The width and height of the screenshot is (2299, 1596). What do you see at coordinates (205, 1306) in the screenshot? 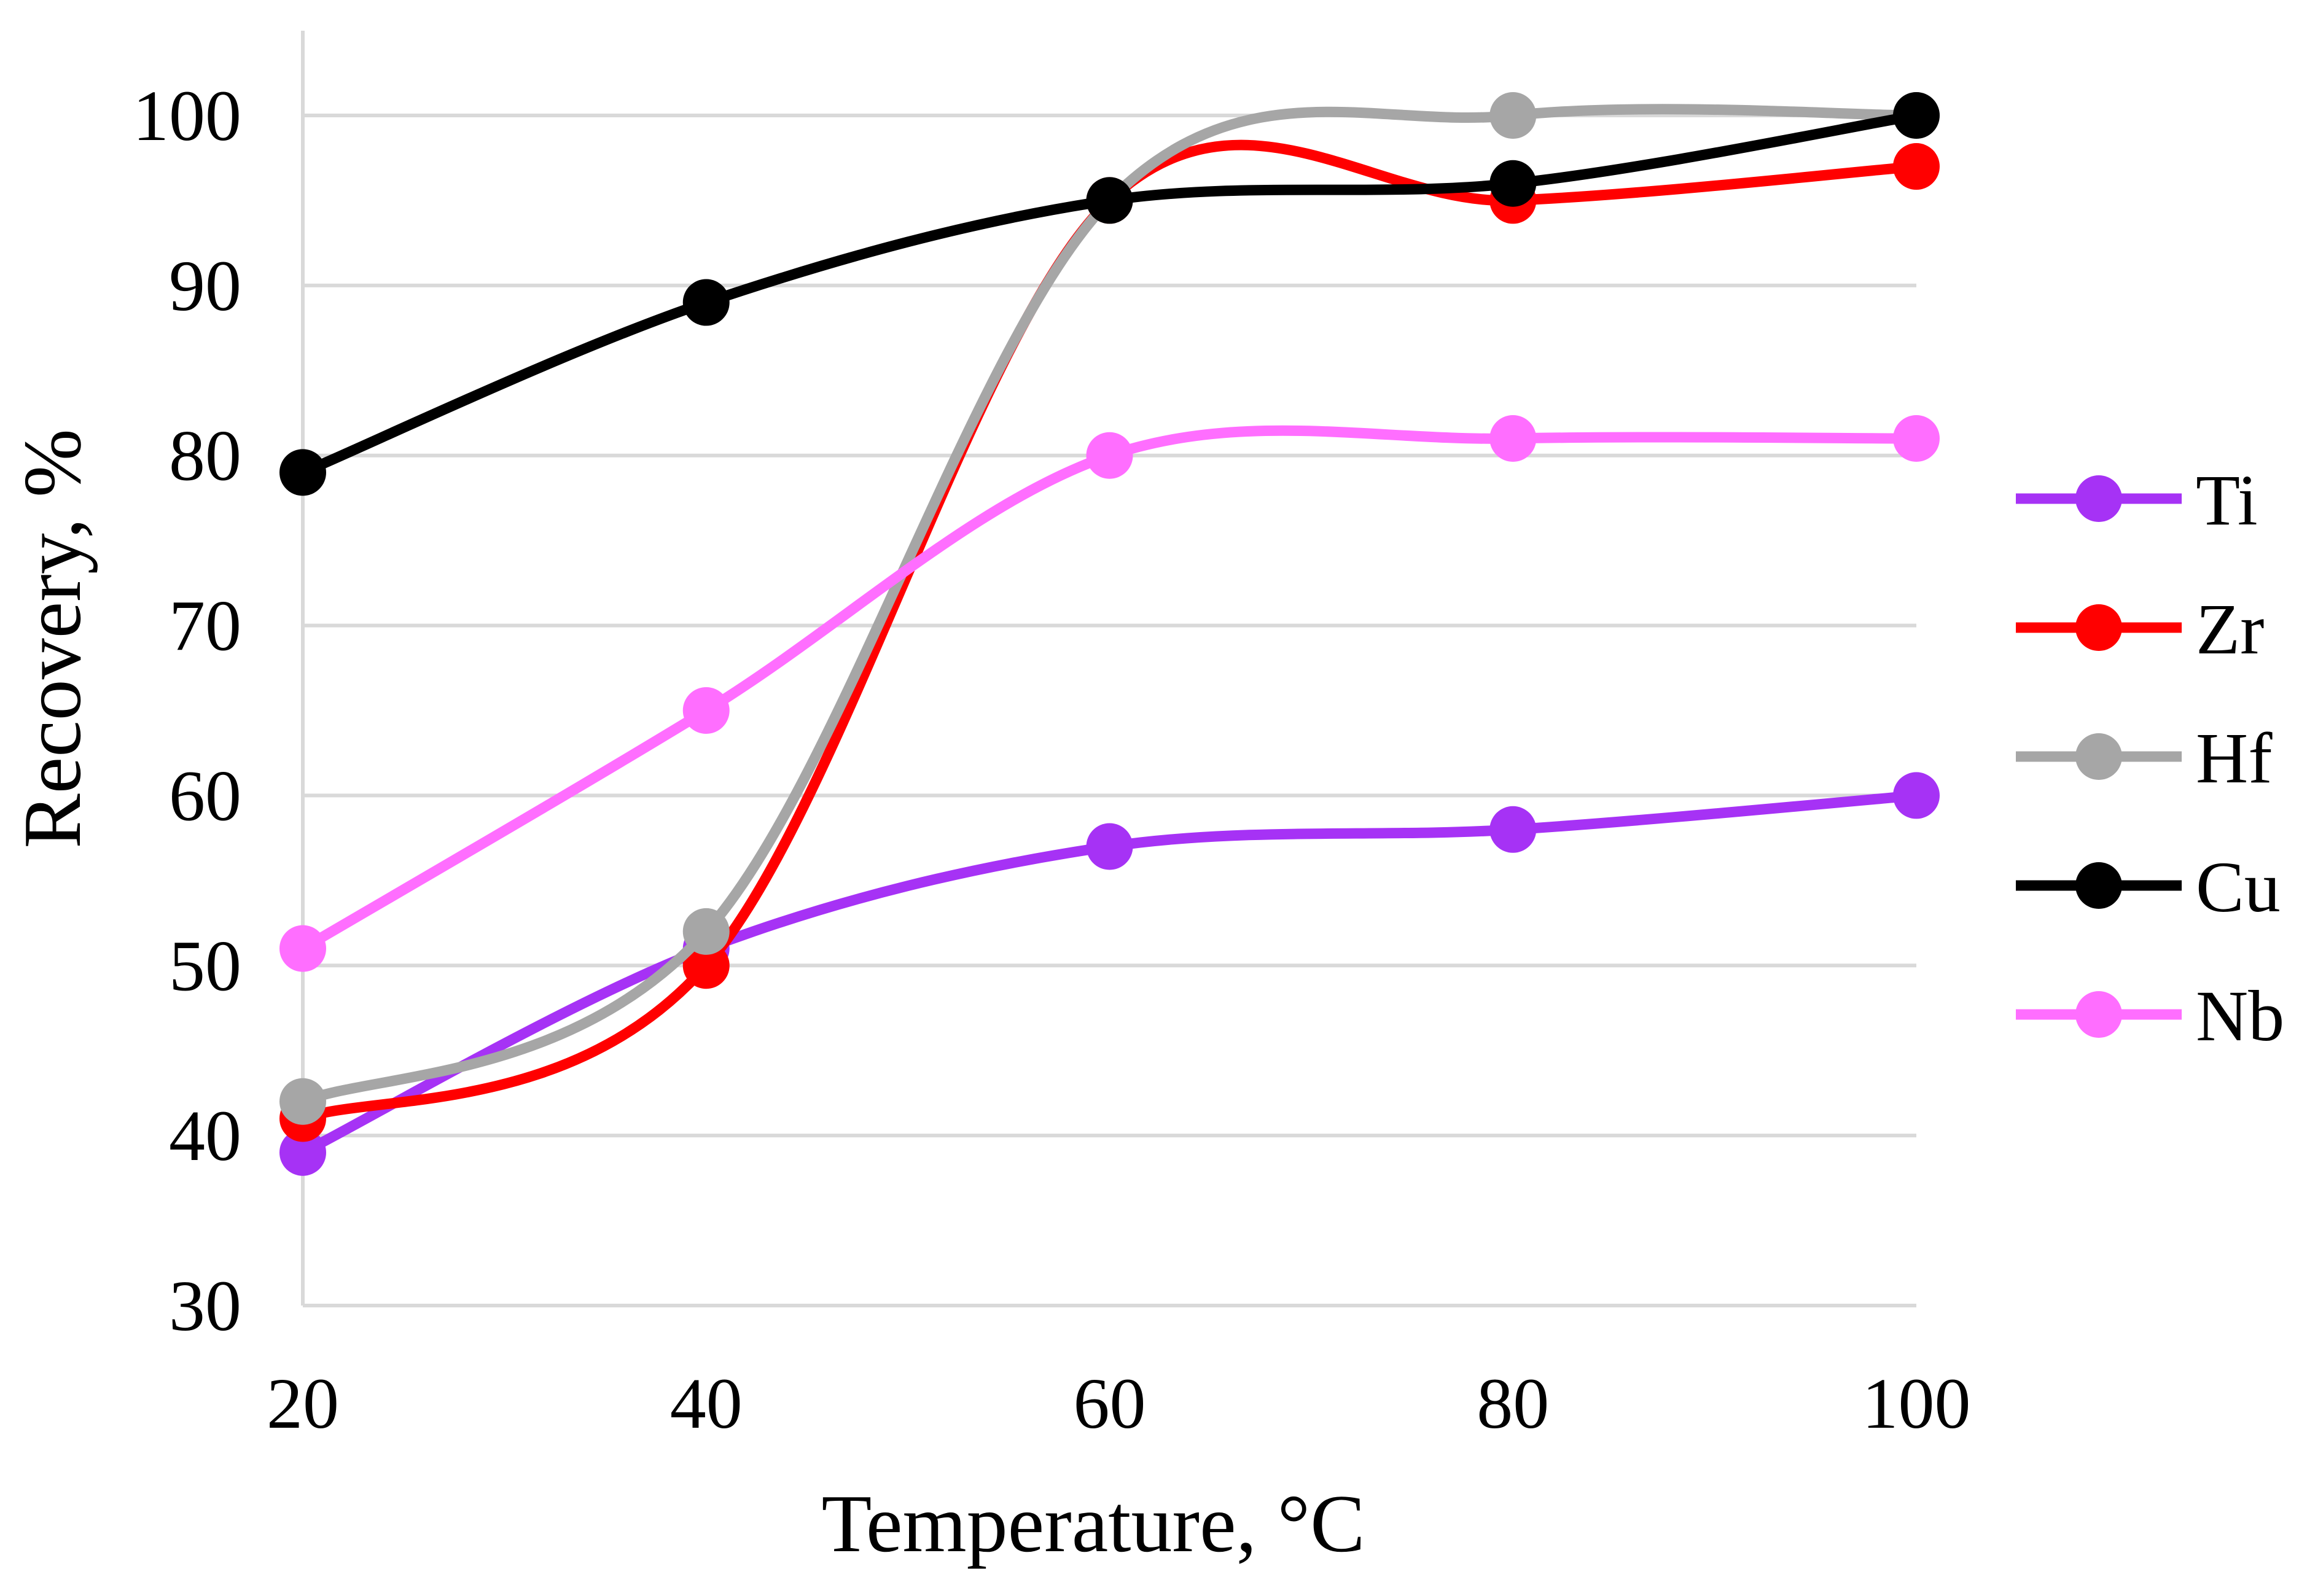
I see `y-tick-label: 30` at bounding box center [205, 1306].